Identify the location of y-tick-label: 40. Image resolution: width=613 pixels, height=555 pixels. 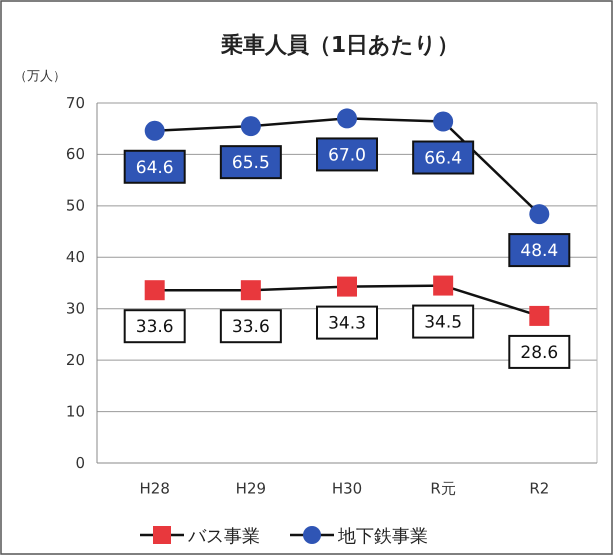
(75, 257).